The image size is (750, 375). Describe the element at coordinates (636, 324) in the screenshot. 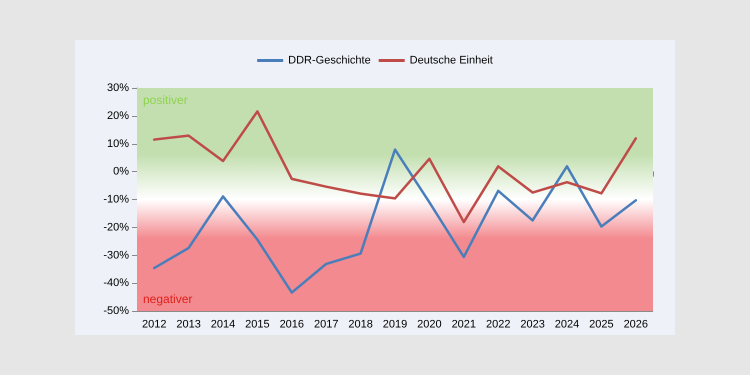

I see `x-tick-label: 2026` at that location.